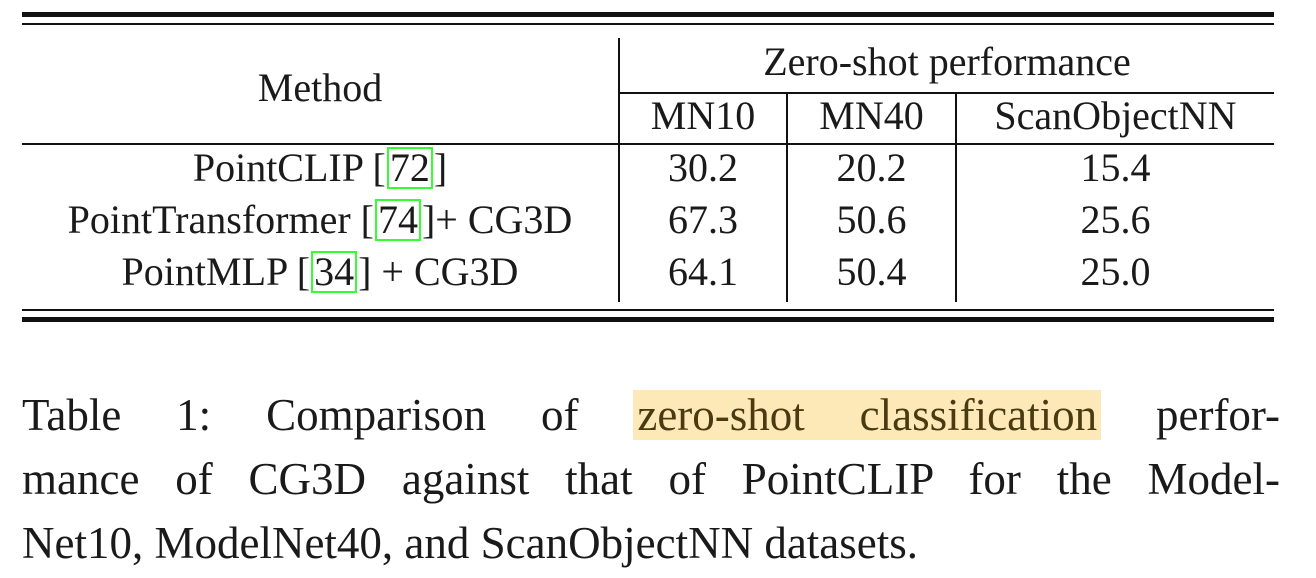  I want to click on method-text: ], so click(440, 167).